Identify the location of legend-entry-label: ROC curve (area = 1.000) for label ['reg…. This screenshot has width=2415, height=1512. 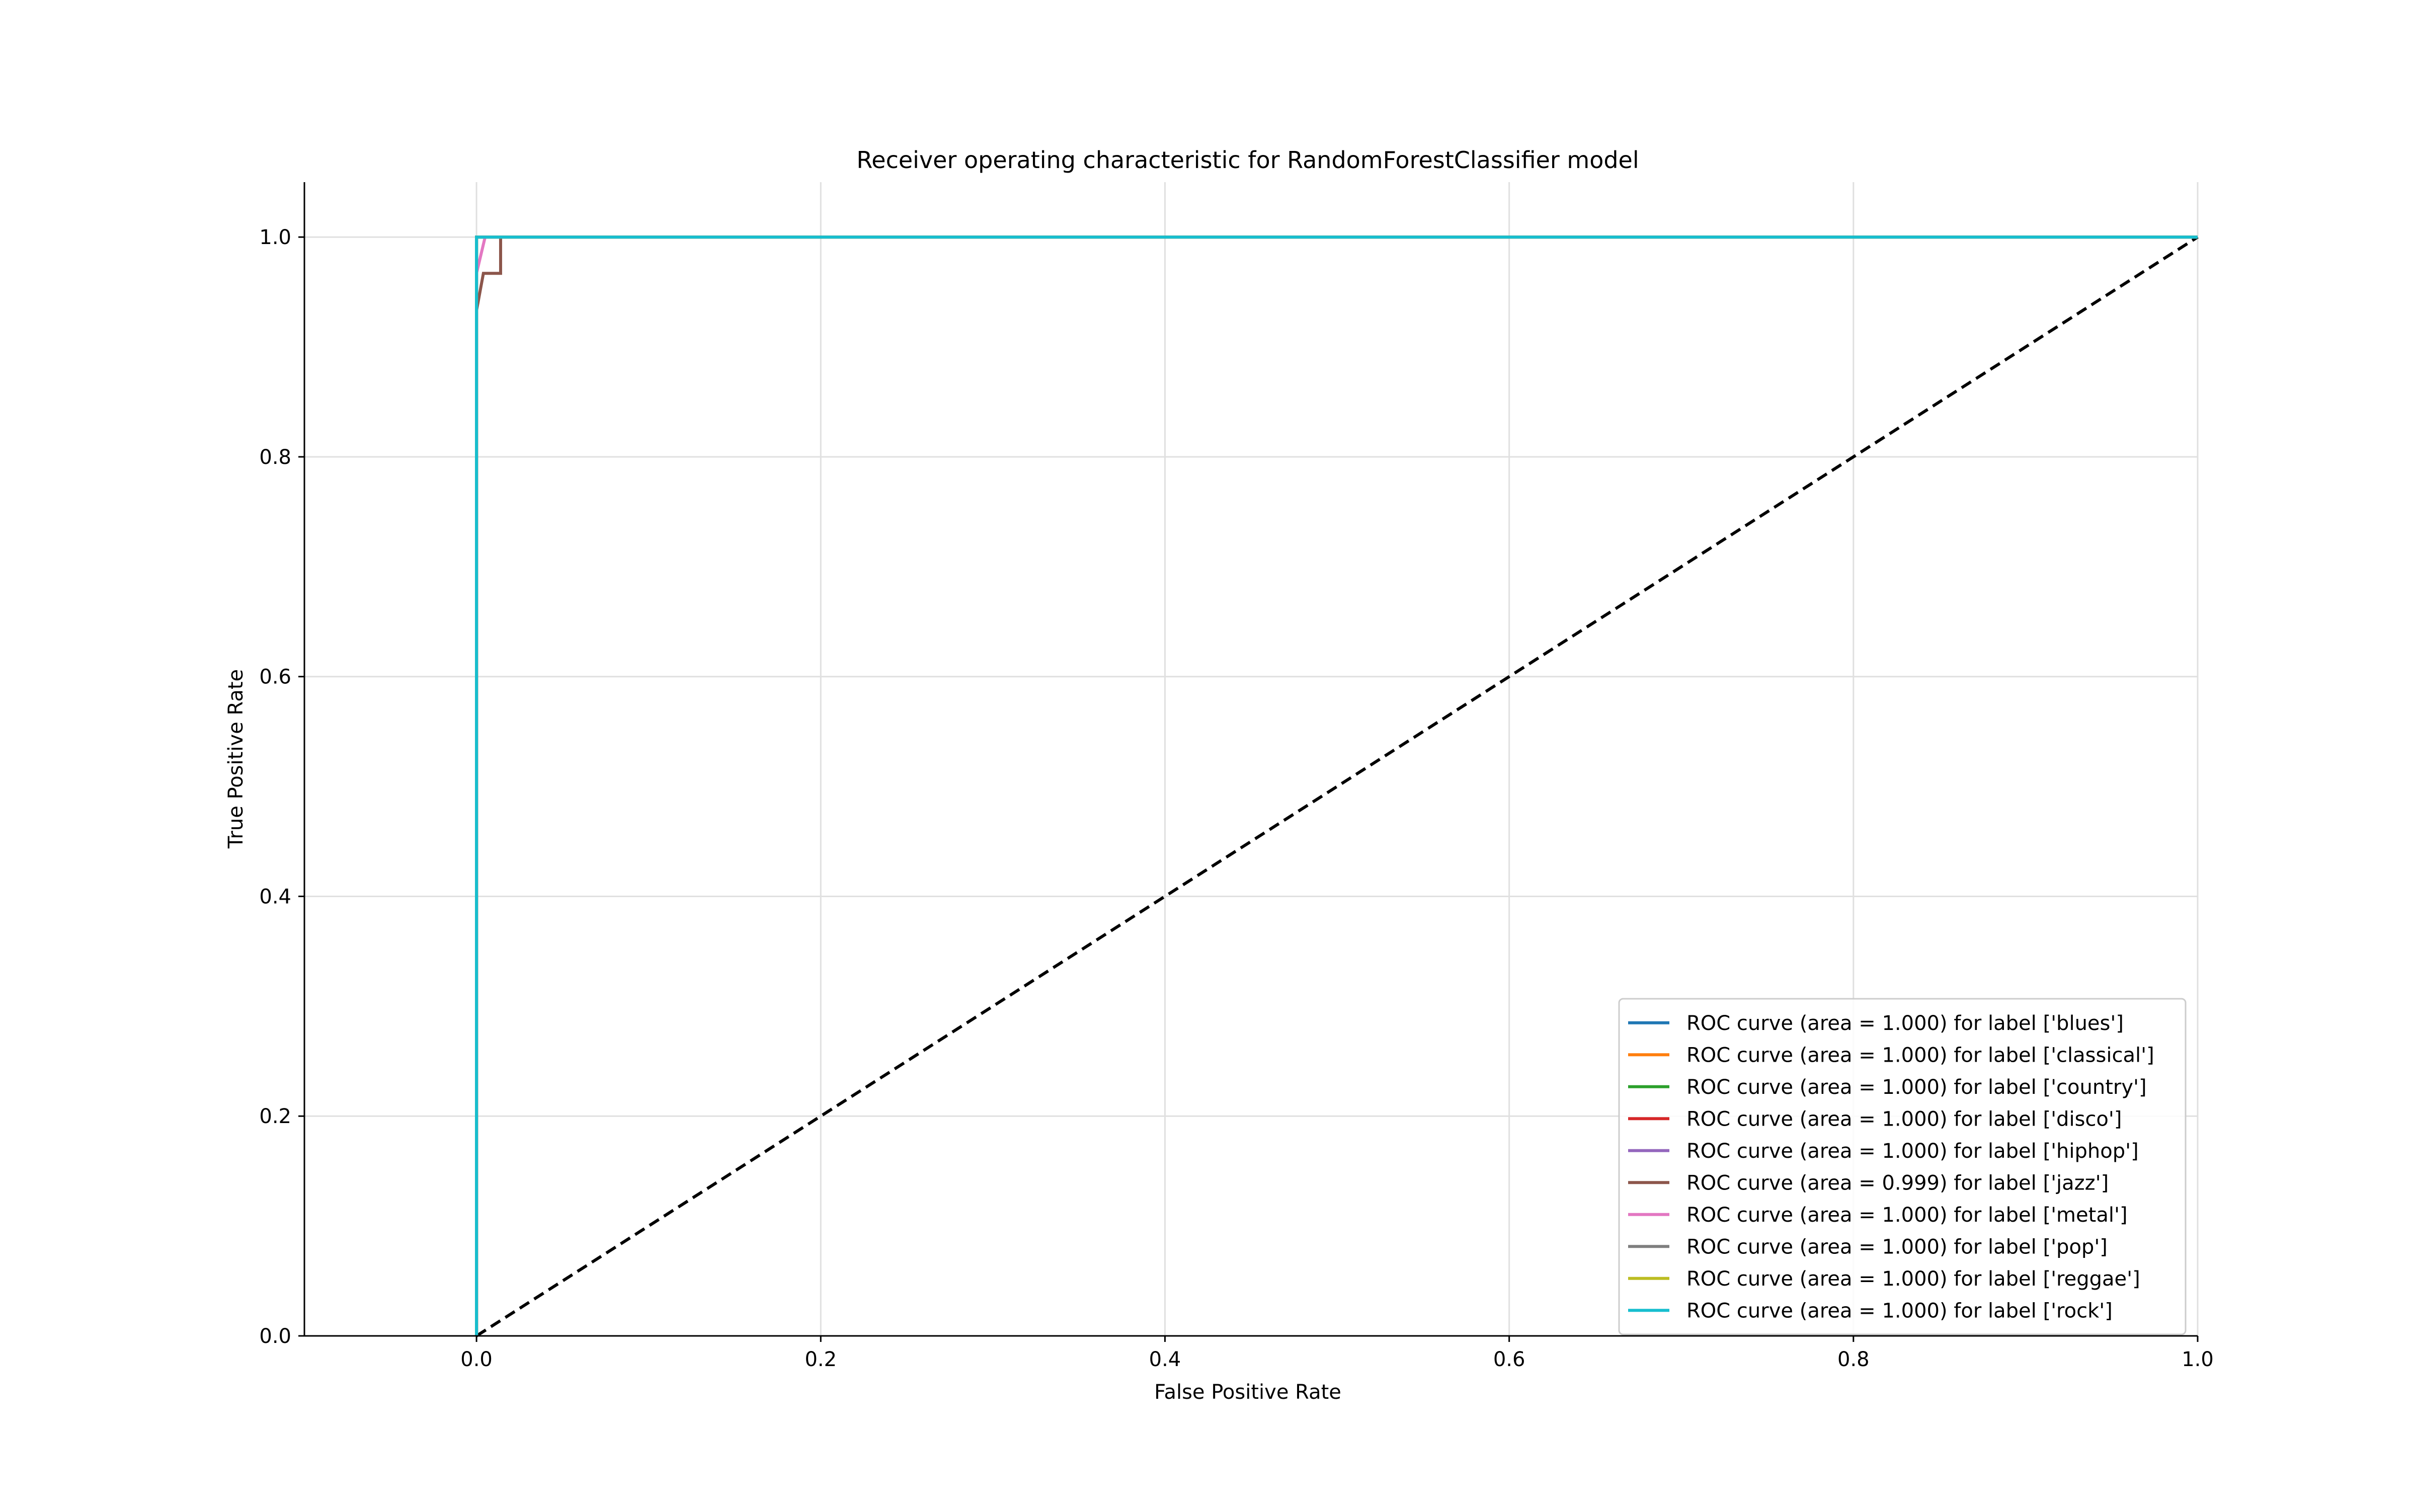
(1913, 1279).